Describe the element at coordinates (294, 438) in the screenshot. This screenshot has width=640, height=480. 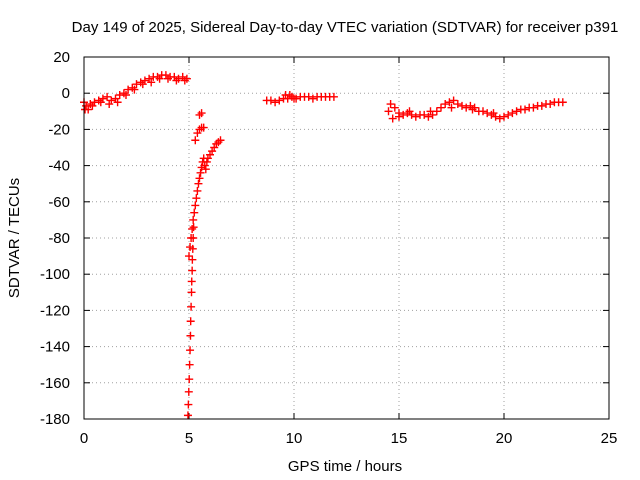
I see `x-tick-label: 10` at that location.